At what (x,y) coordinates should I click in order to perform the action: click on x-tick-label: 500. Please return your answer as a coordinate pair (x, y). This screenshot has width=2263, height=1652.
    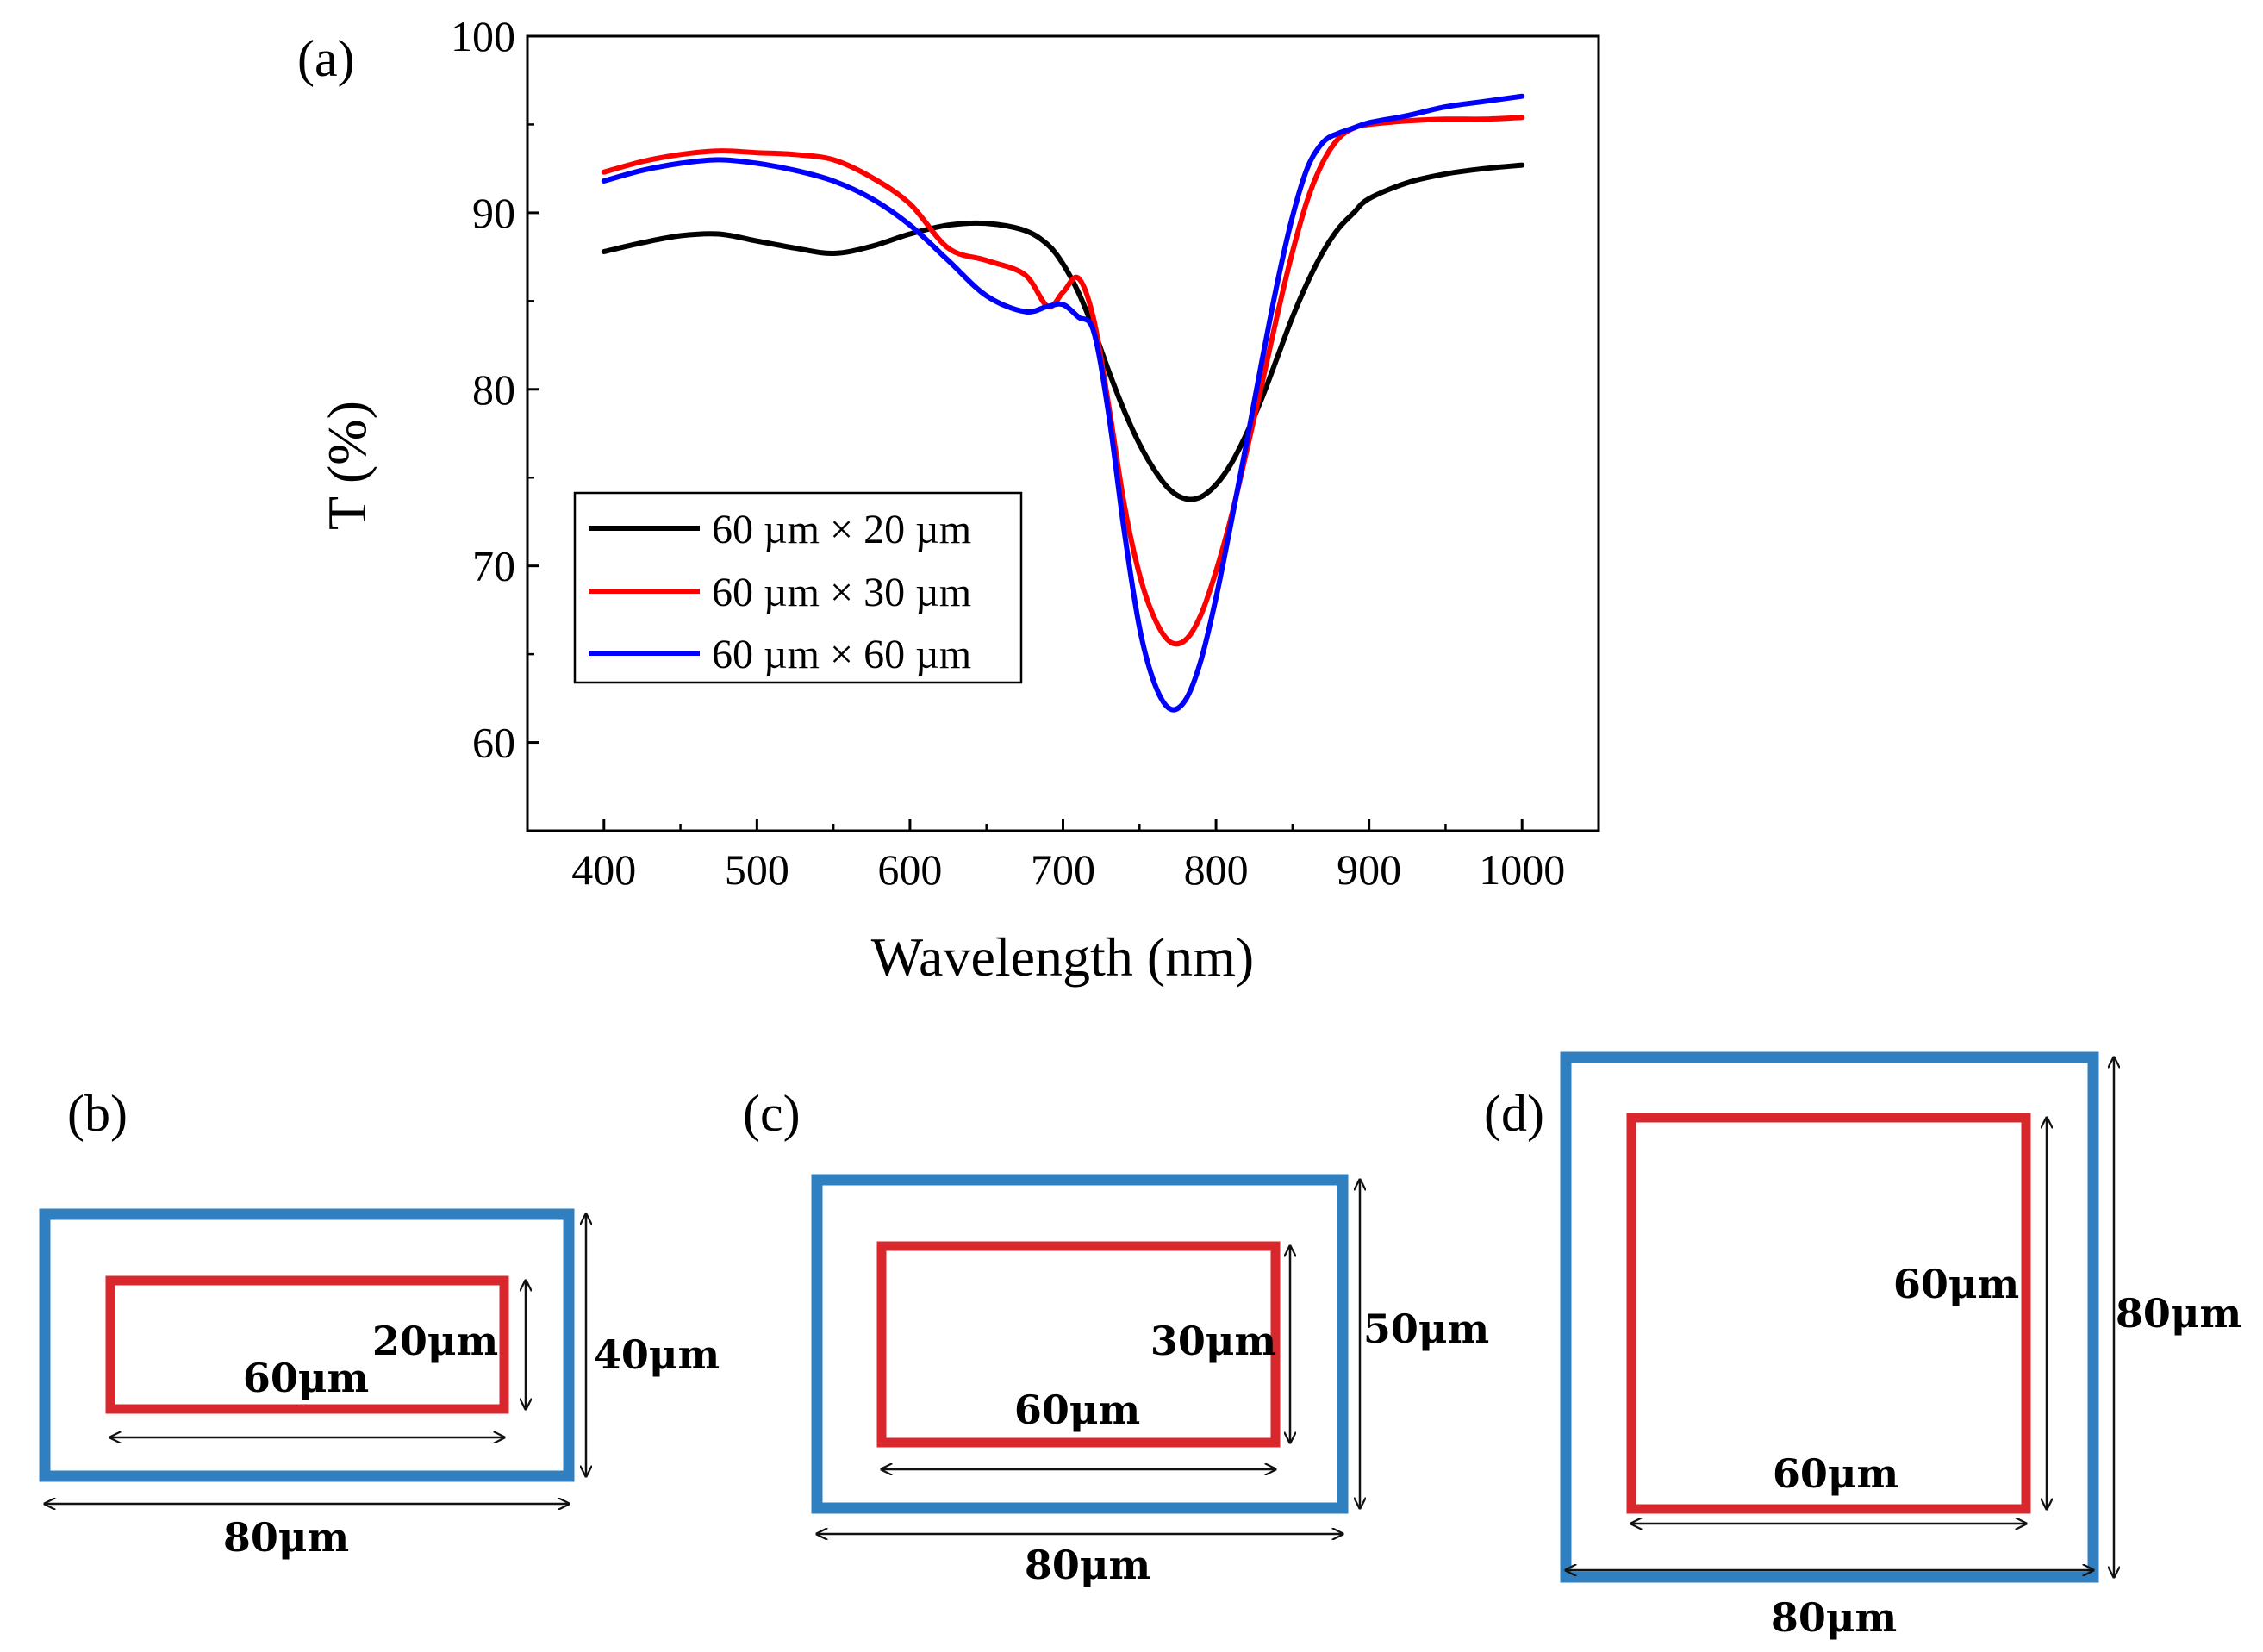
    Looking at the image, I should click on (757, 869).